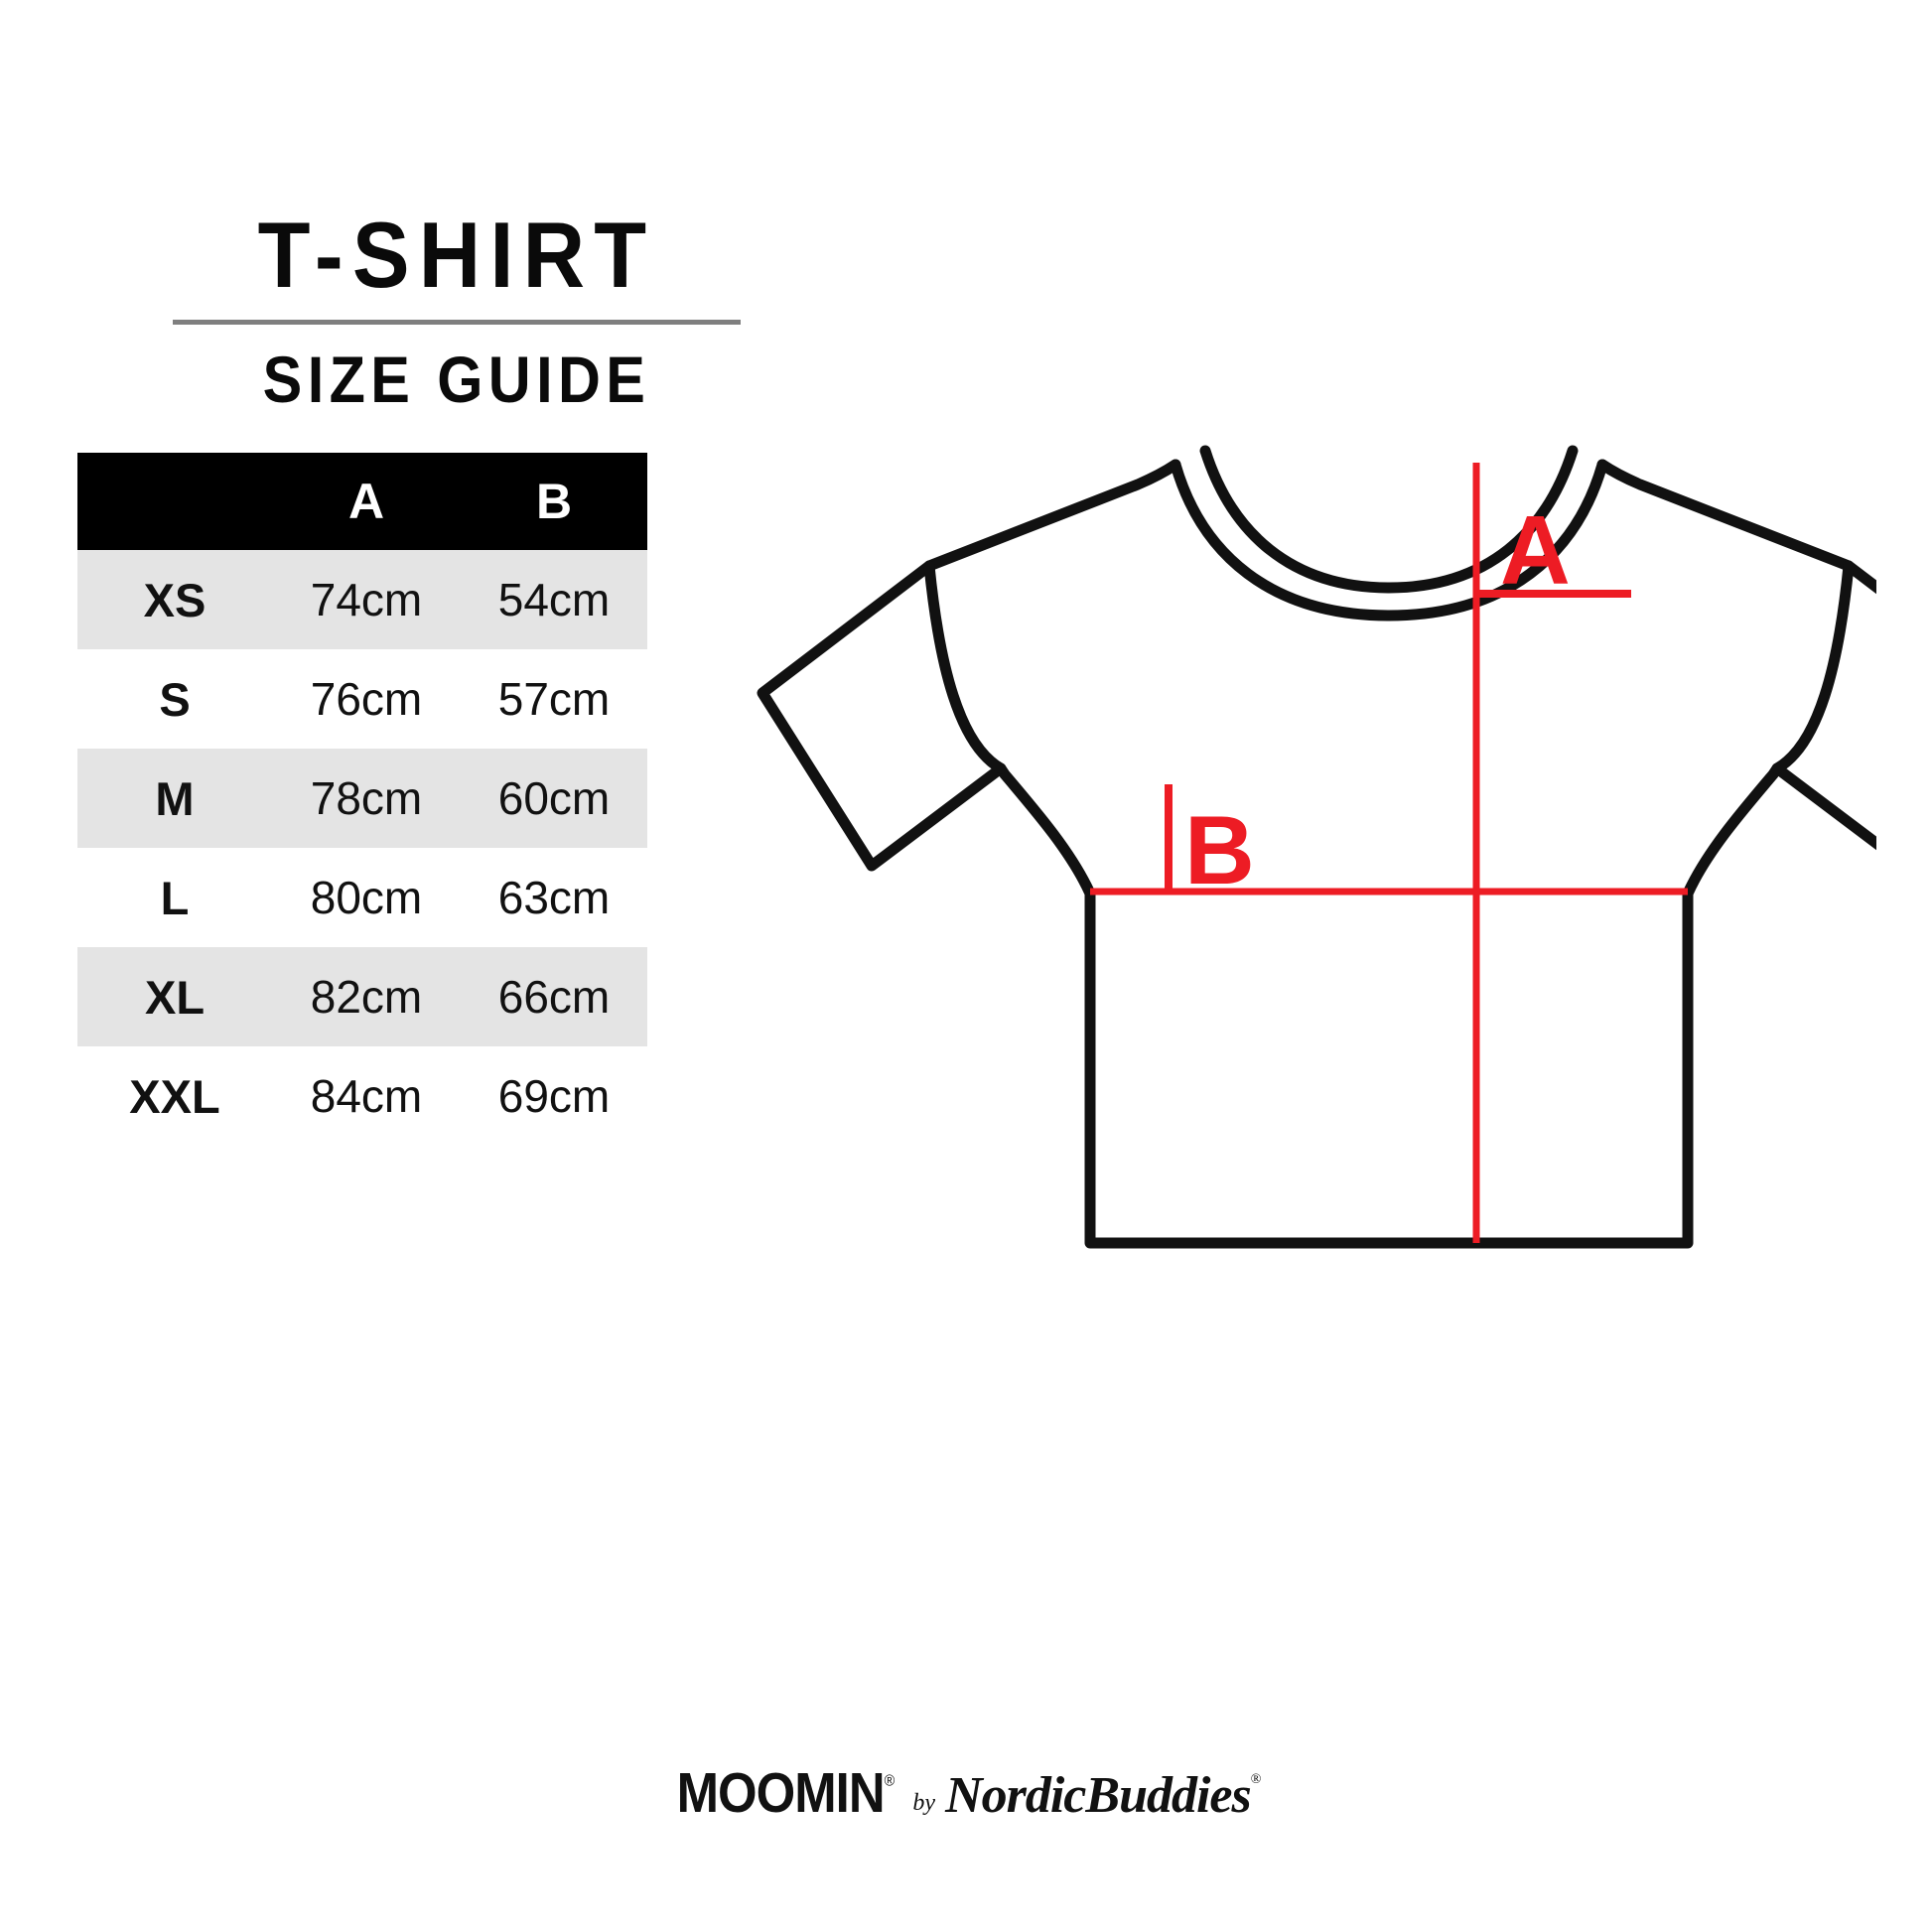 Image resolution: width=1932 pixels, height=1932 pixels. I want to click on cell-size: XL, so click(174, 996).